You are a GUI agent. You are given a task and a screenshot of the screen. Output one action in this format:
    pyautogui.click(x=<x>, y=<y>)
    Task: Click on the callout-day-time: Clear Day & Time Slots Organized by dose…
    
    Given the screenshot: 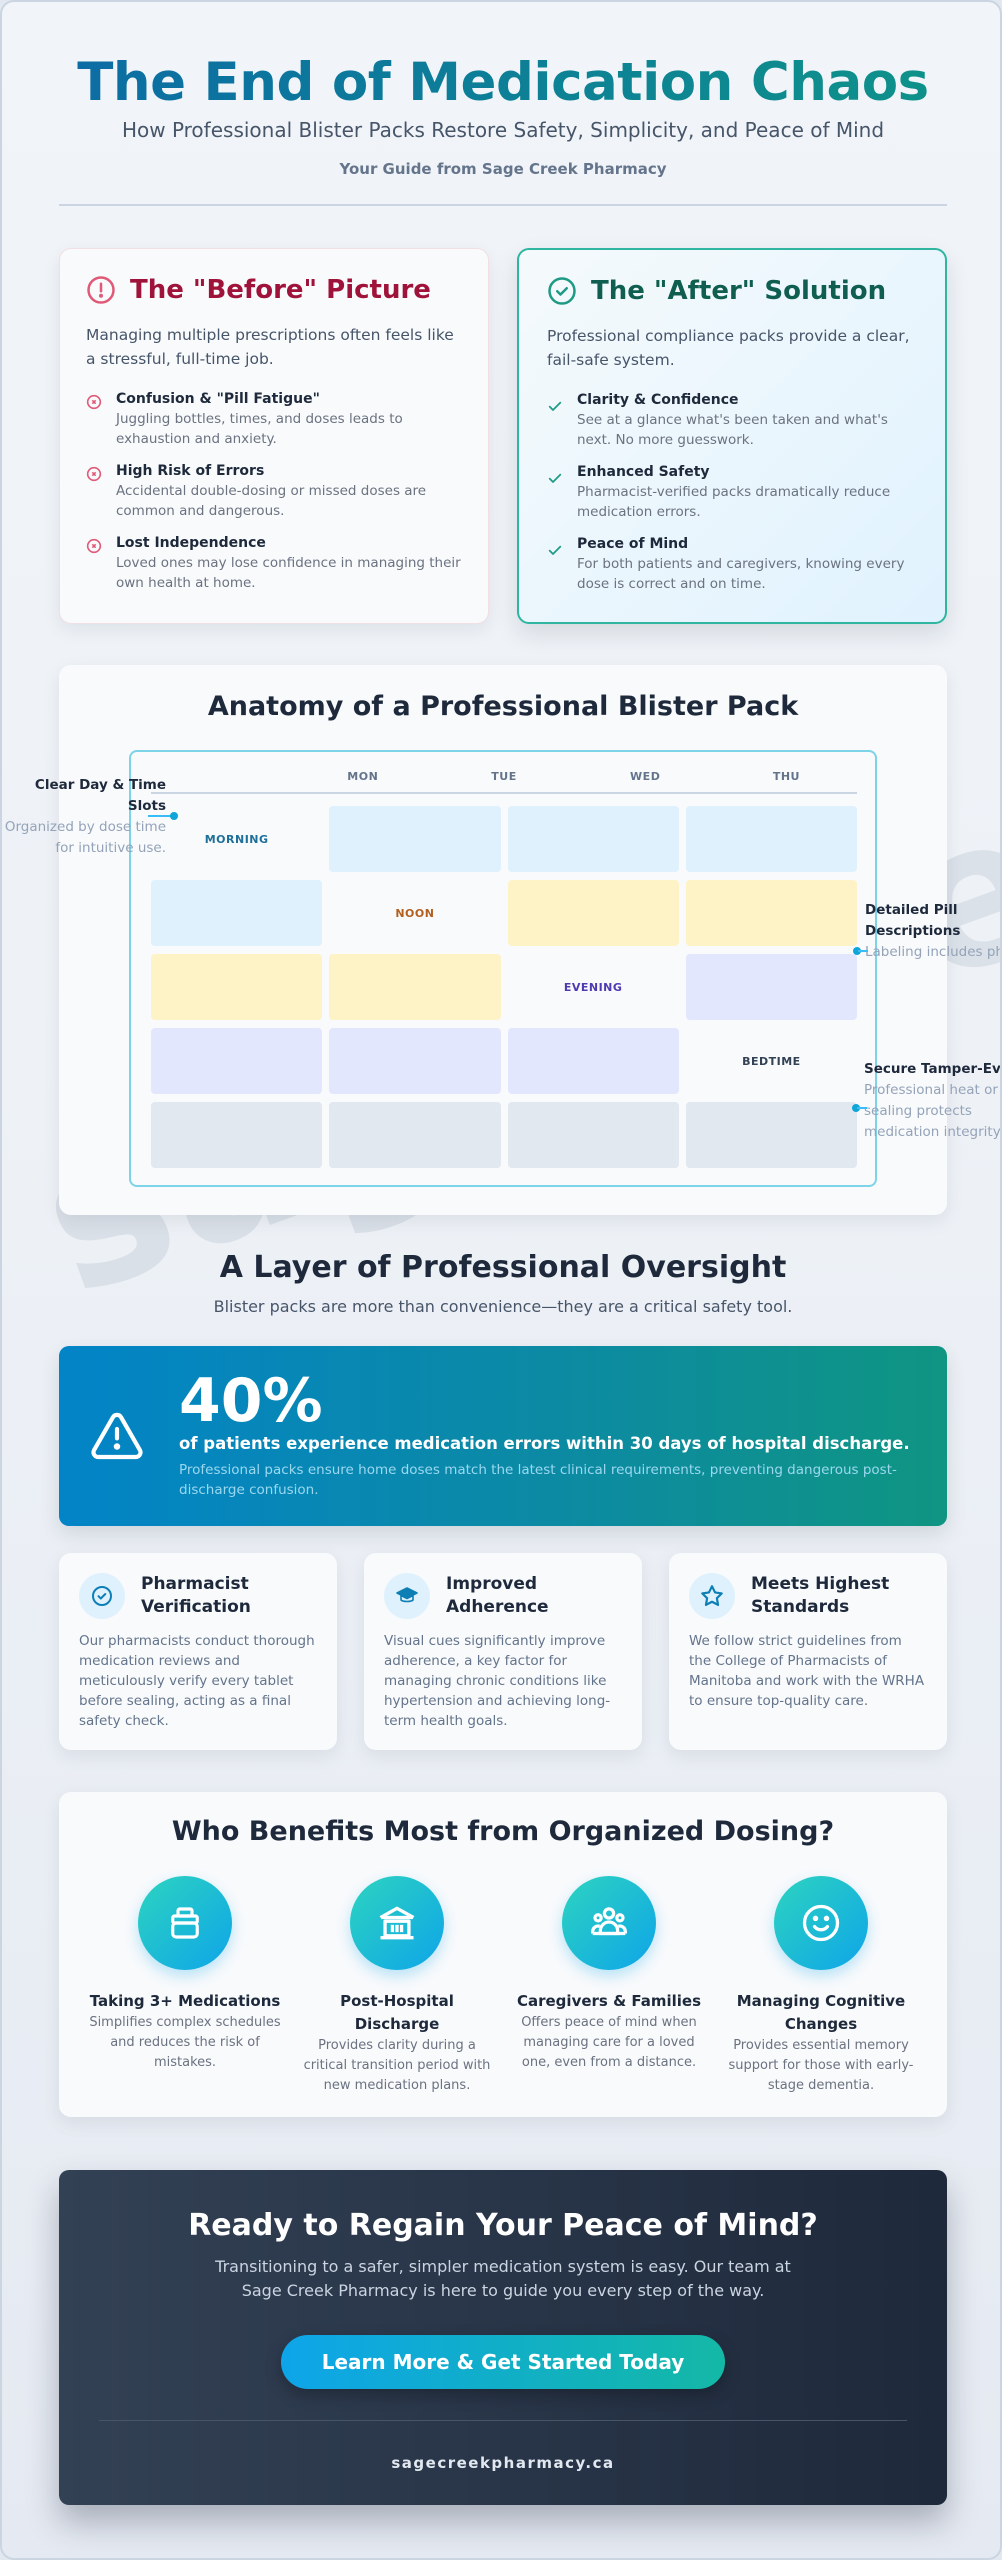 What is the action you would take?
    pyautogui.click(x=85, y=816)
    